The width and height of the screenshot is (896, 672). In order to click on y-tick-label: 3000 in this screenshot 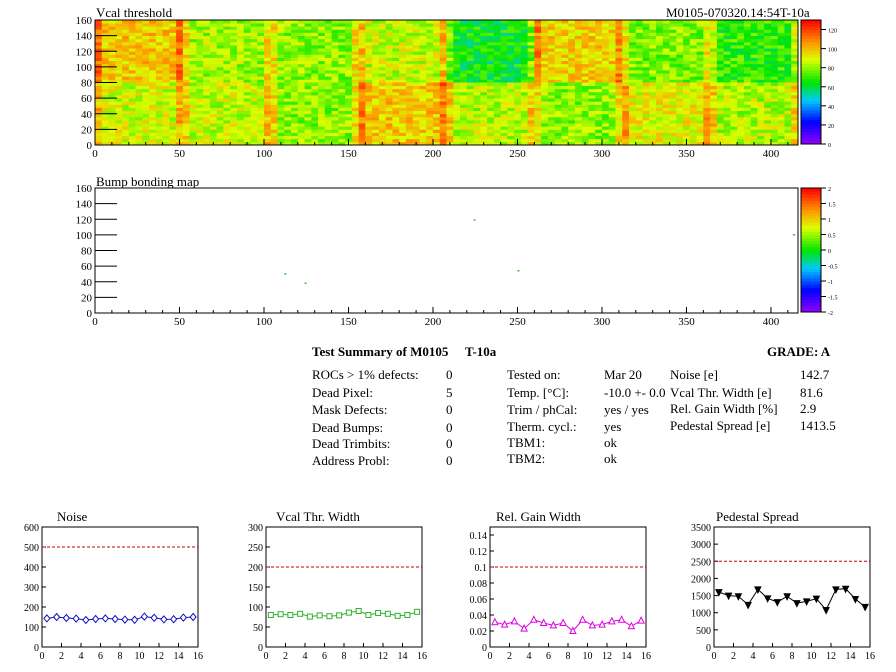, I will do `click(701, 545)`.